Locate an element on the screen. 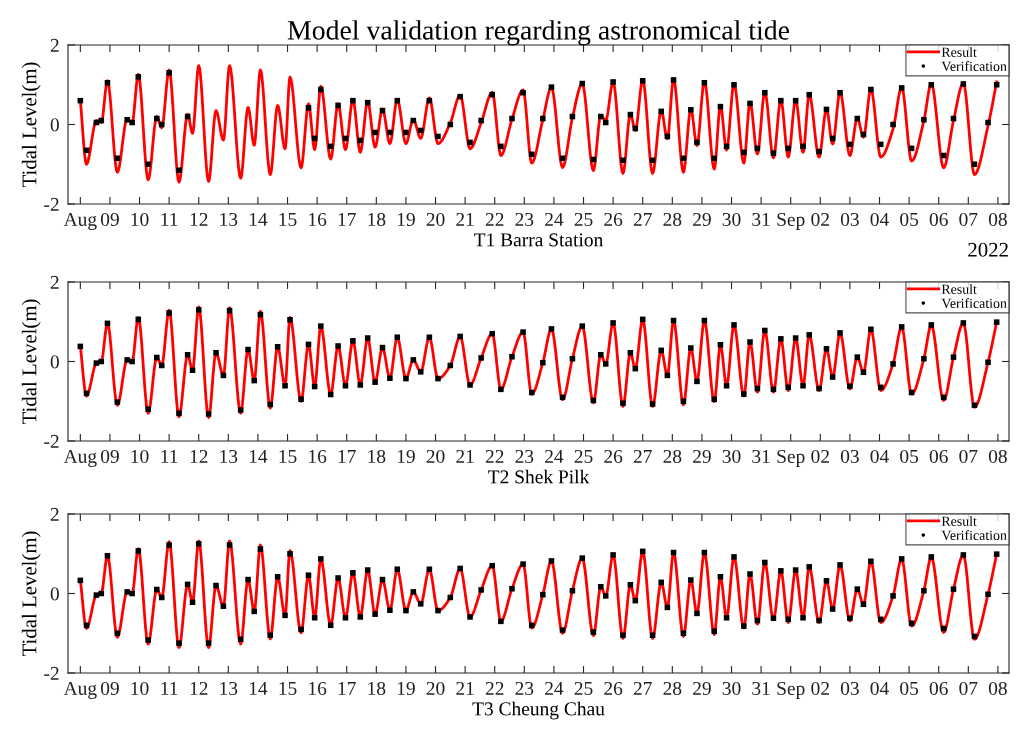  x-axis-title: T2 Shek Pilk is located at coordinates (539, 476).